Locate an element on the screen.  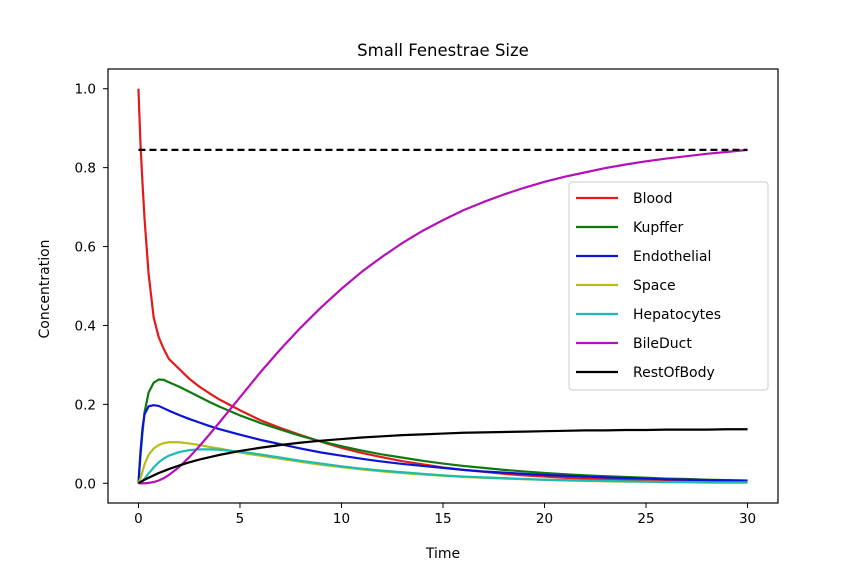
series-line-endothelial is located at coordinates (442, 444).